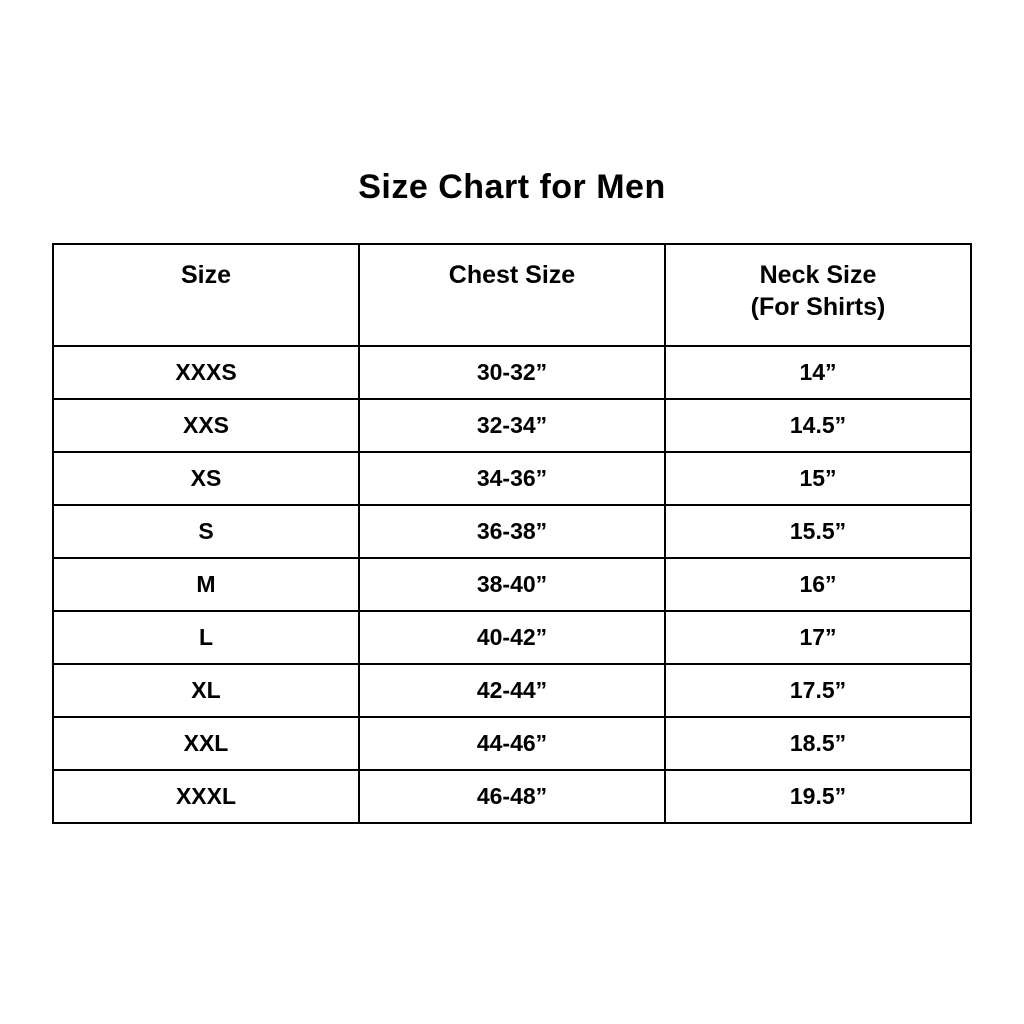  Describe the element at coordinates (818, 637) in the screenshot. I see `cell-neck-size: 17”` at that location.